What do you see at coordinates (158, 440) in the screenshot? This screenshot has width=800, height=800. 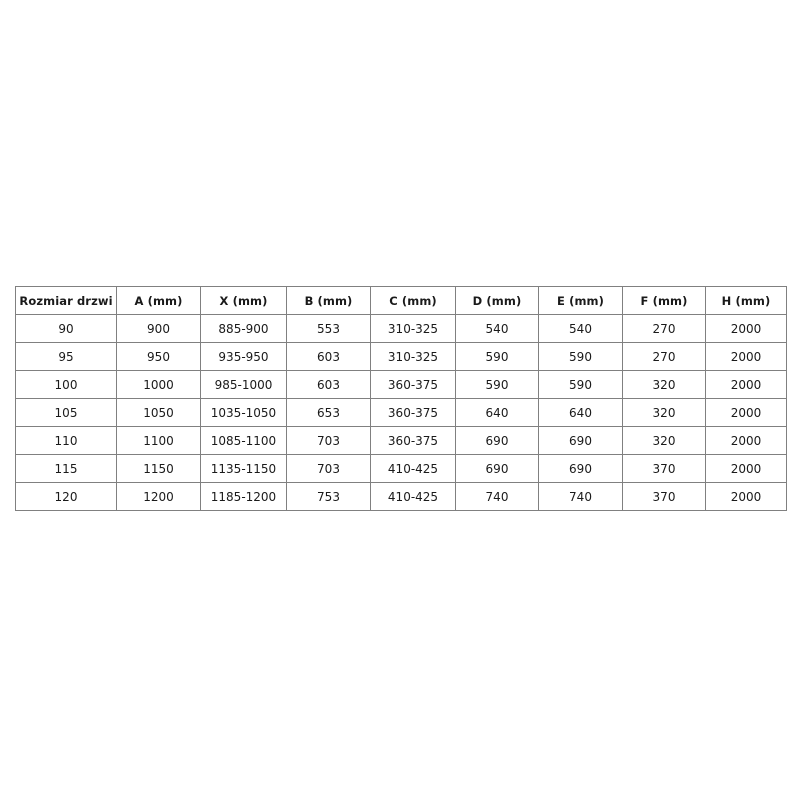 I see `table-cell: 1100` at bounding box center [158, 440].